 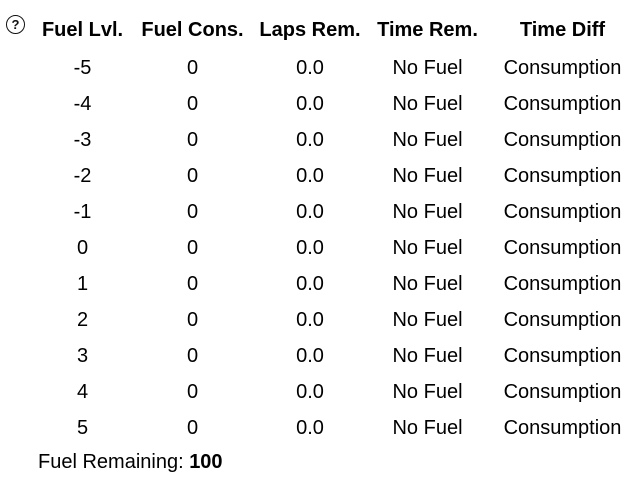 I want to click on fuel_lvl-cell: -4, so click(x=82, y=103).